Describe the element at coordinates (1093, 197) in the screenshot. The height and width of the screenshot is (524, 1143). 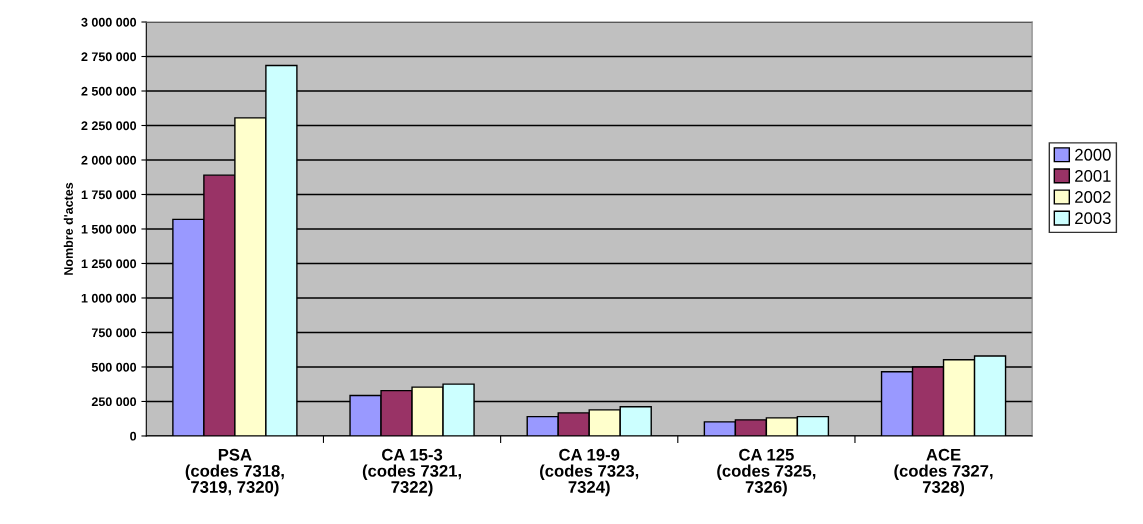
I see `legend-label: 2002` at that location.